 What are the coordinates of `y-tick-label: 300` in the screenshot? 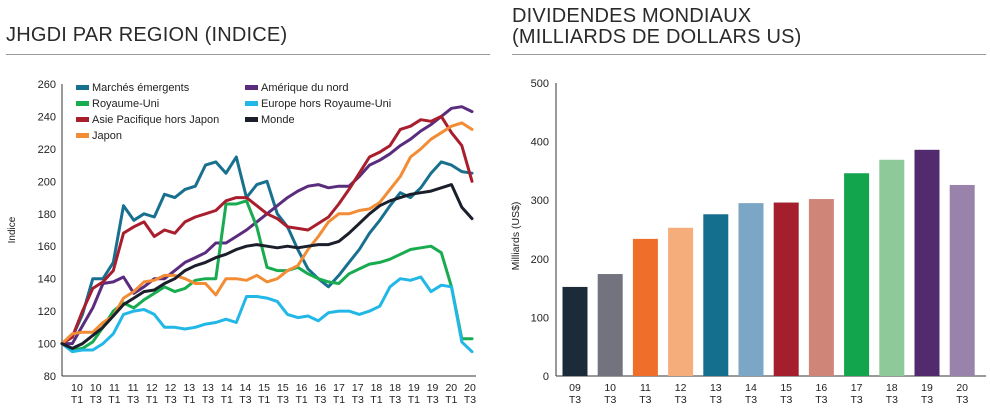 It's located at (540, 201).